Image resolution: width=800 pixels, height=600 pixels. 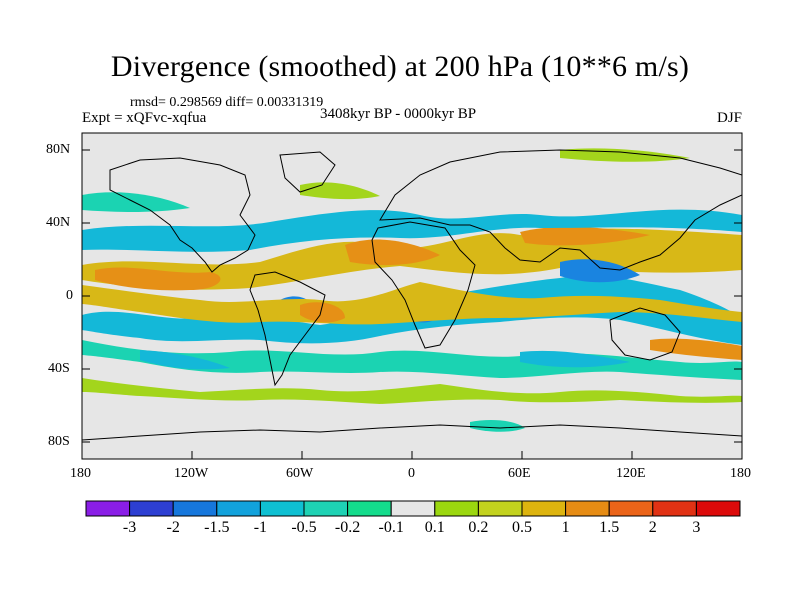 What do you see at coordinates (652, 527) in the screenshot?
I see `colorbar-label: 2` at bounding box center [652, 527].